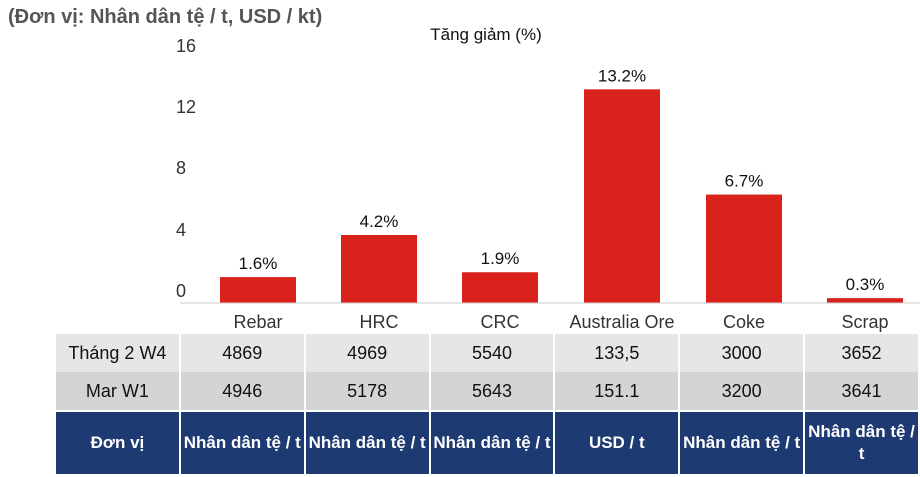  Describe the element at coordinates (500, 258) in the screenshot. I see `data-label: 1.9%` at that location.